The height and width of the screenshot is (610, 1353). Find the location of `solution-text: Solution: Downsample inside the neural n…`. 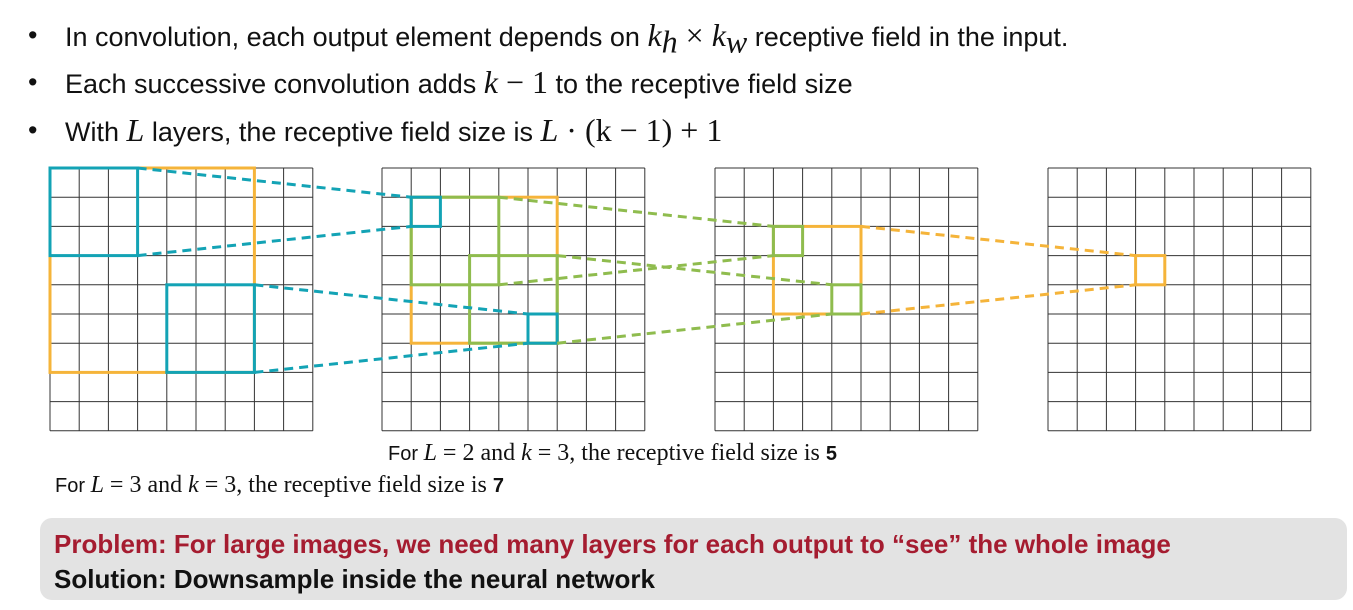

solution-text: Solution: Downsample inside the neural n… is located at coordinates (354, 579).